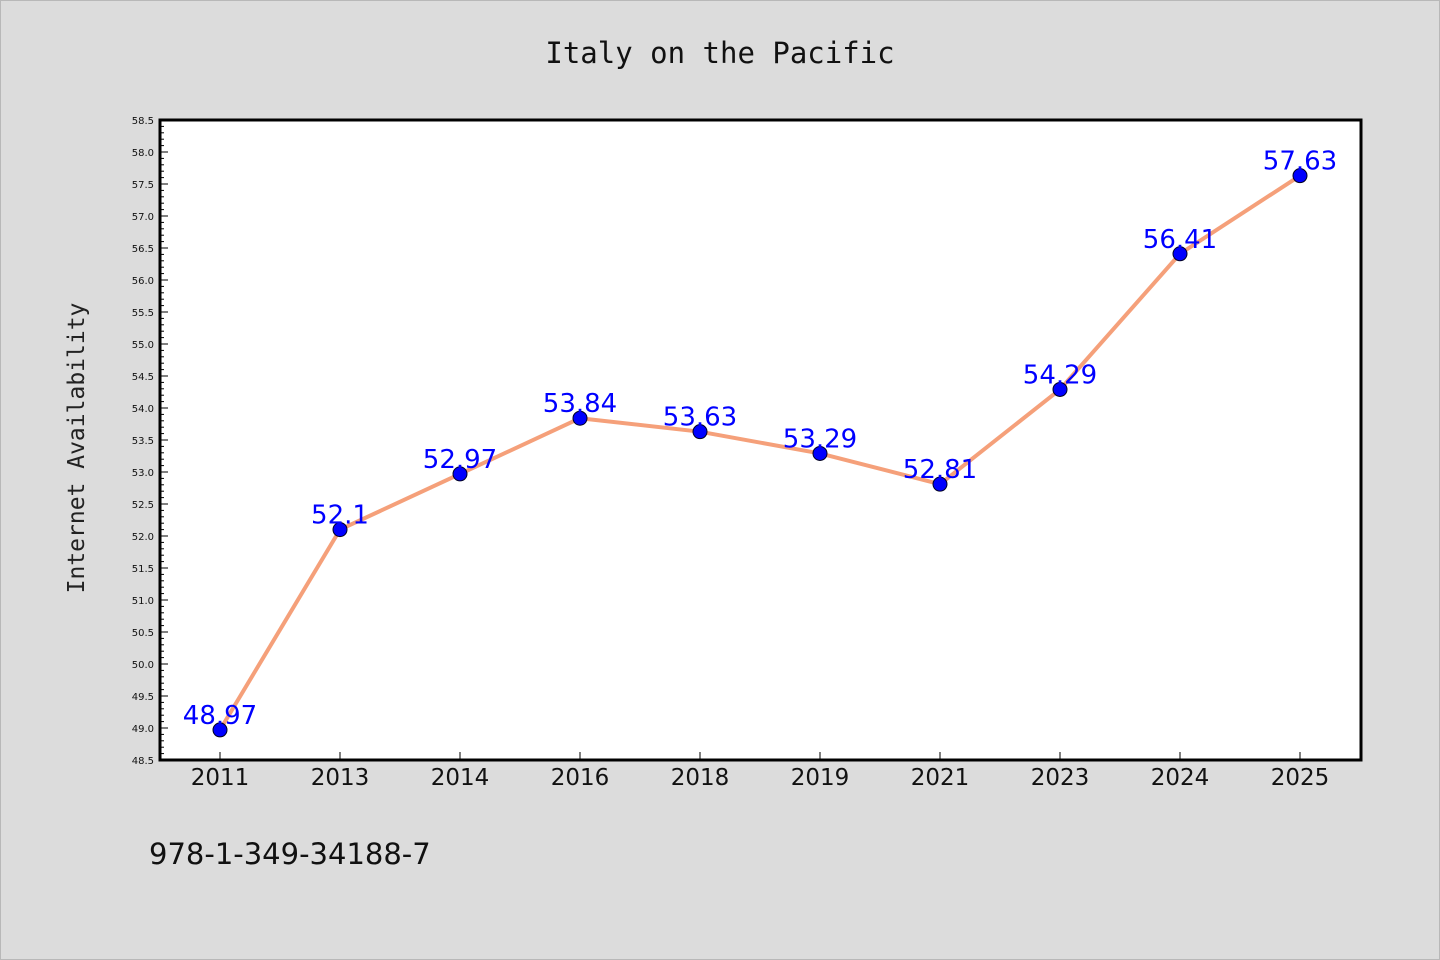  What do you see at coordinates (220, 716) in the screenshot?
I see `data-label: 48.97` at bounding box center [220, 716].